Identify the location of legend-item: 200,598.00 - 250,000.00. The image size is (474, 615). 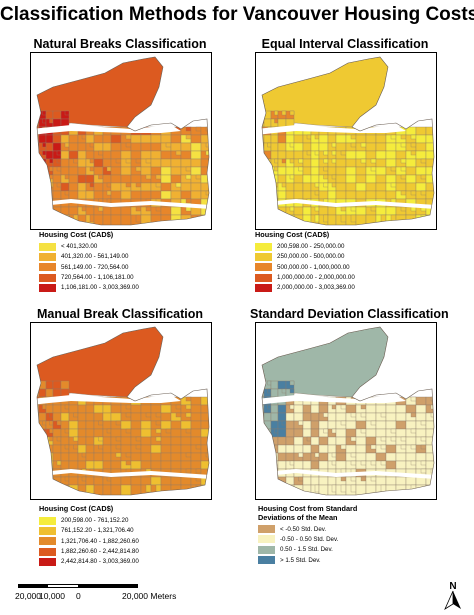
(340, 247).